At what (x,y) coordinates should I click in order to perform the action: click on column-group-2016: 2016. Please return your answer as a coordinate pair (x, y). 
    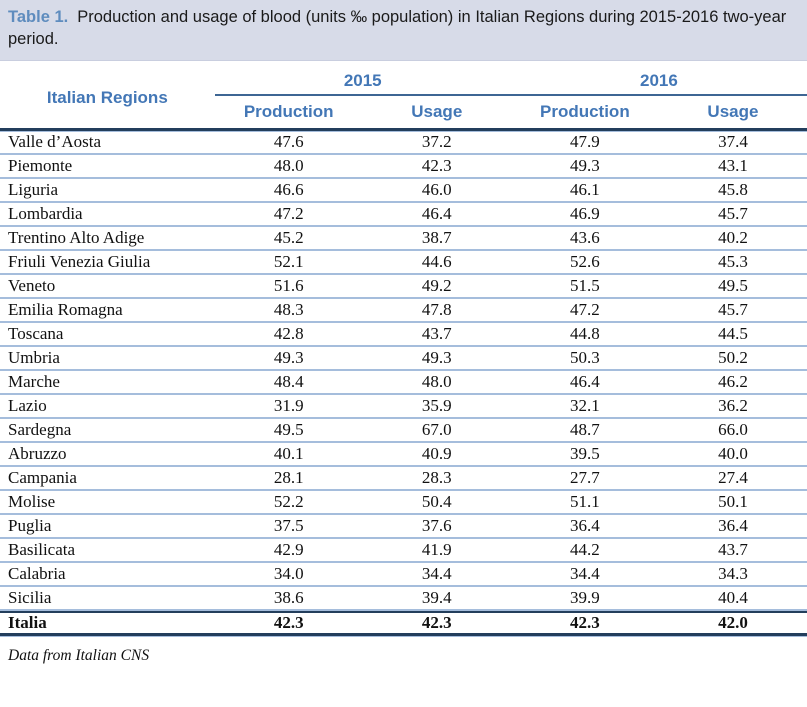
    Looking at the image, I should click on (658, 82).